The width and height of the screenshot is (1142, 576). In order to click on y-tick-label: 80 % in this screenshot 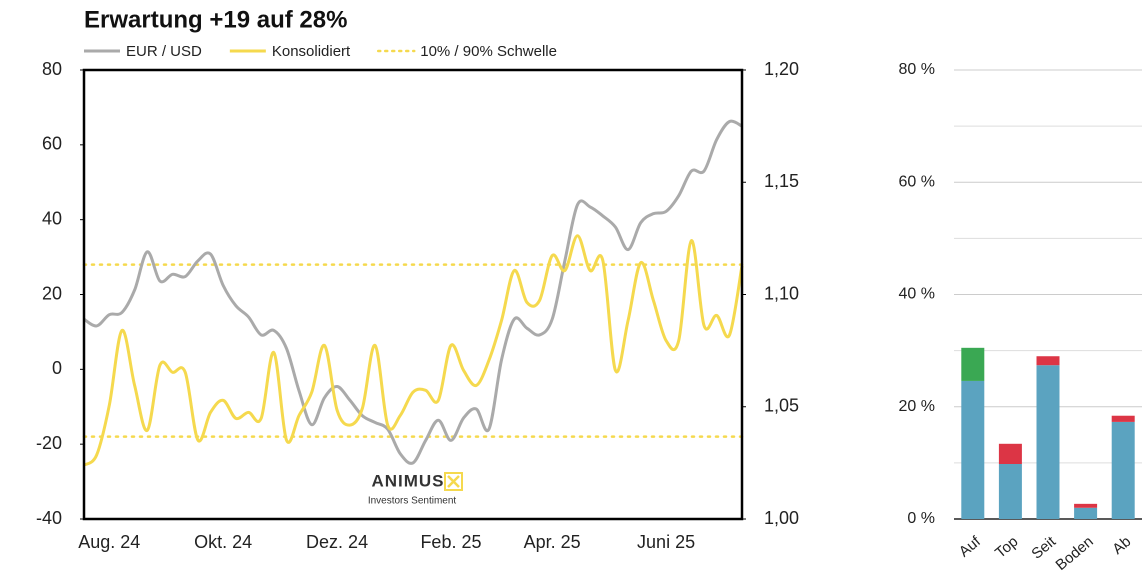, I will do `click(917, 69)`.